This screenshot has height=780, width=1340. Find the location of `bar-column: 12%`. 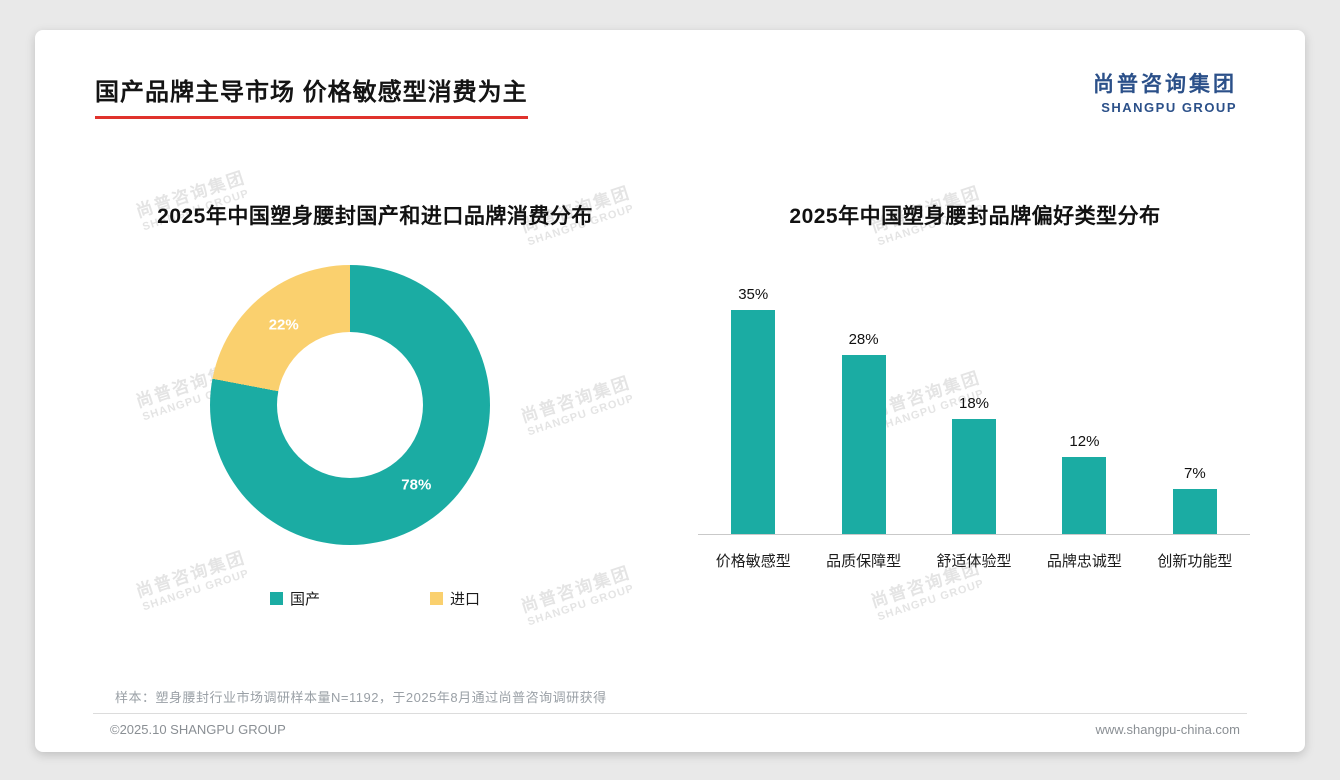

bar-column: 12% is located at coordinates (1084, 483).